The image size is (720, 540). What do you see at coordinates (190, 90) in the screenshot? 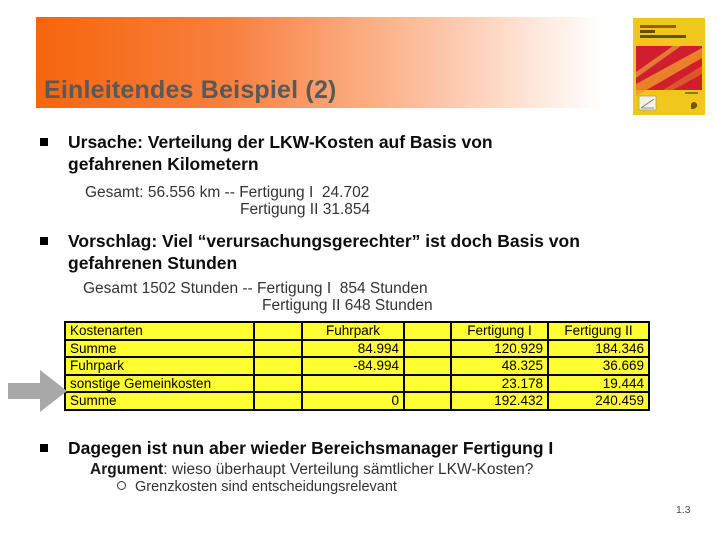
I see `page-title: Einleitendes Beispiel (2)` at bounding box center [190, 90].